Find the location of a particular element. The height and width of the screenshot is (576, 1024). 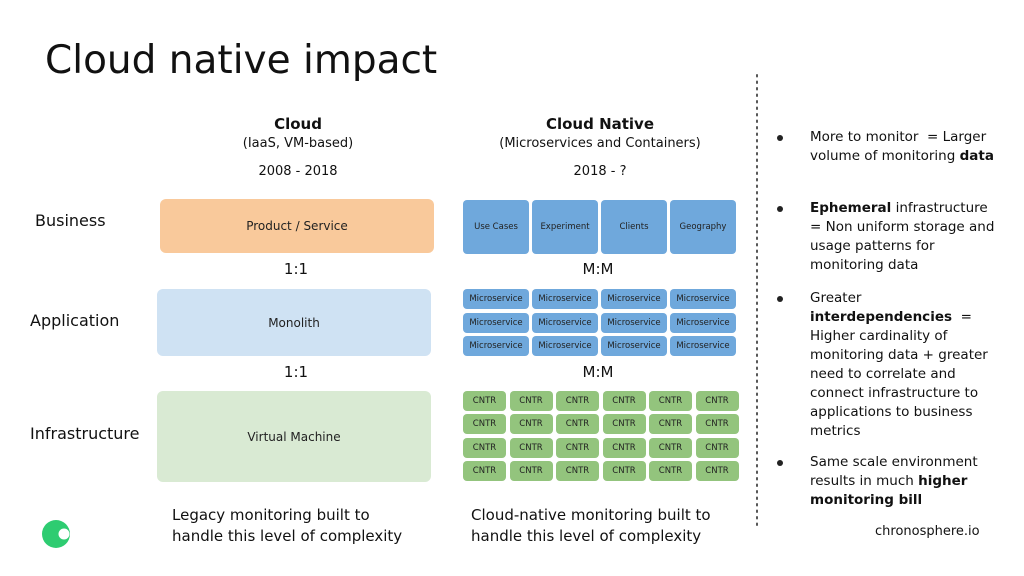

bullet-segment: Greater is located at coordinates (838, 298).